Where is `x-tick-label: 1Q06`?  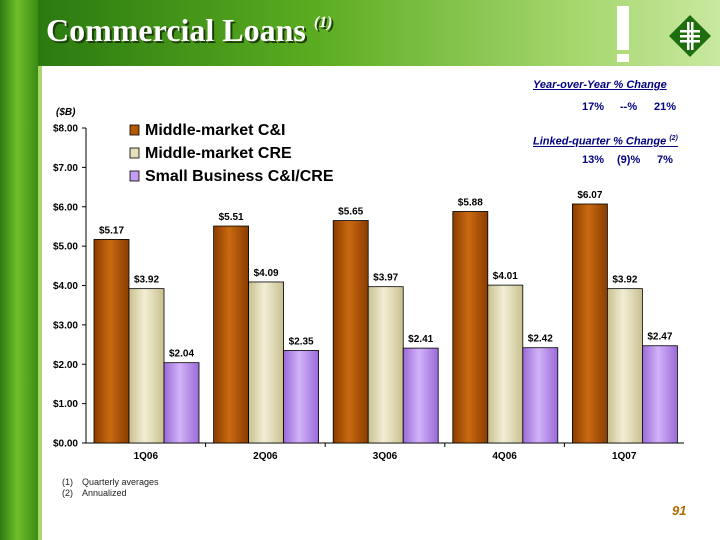 x-tick-label: 1Q06 is located at coordinates (146, 456).